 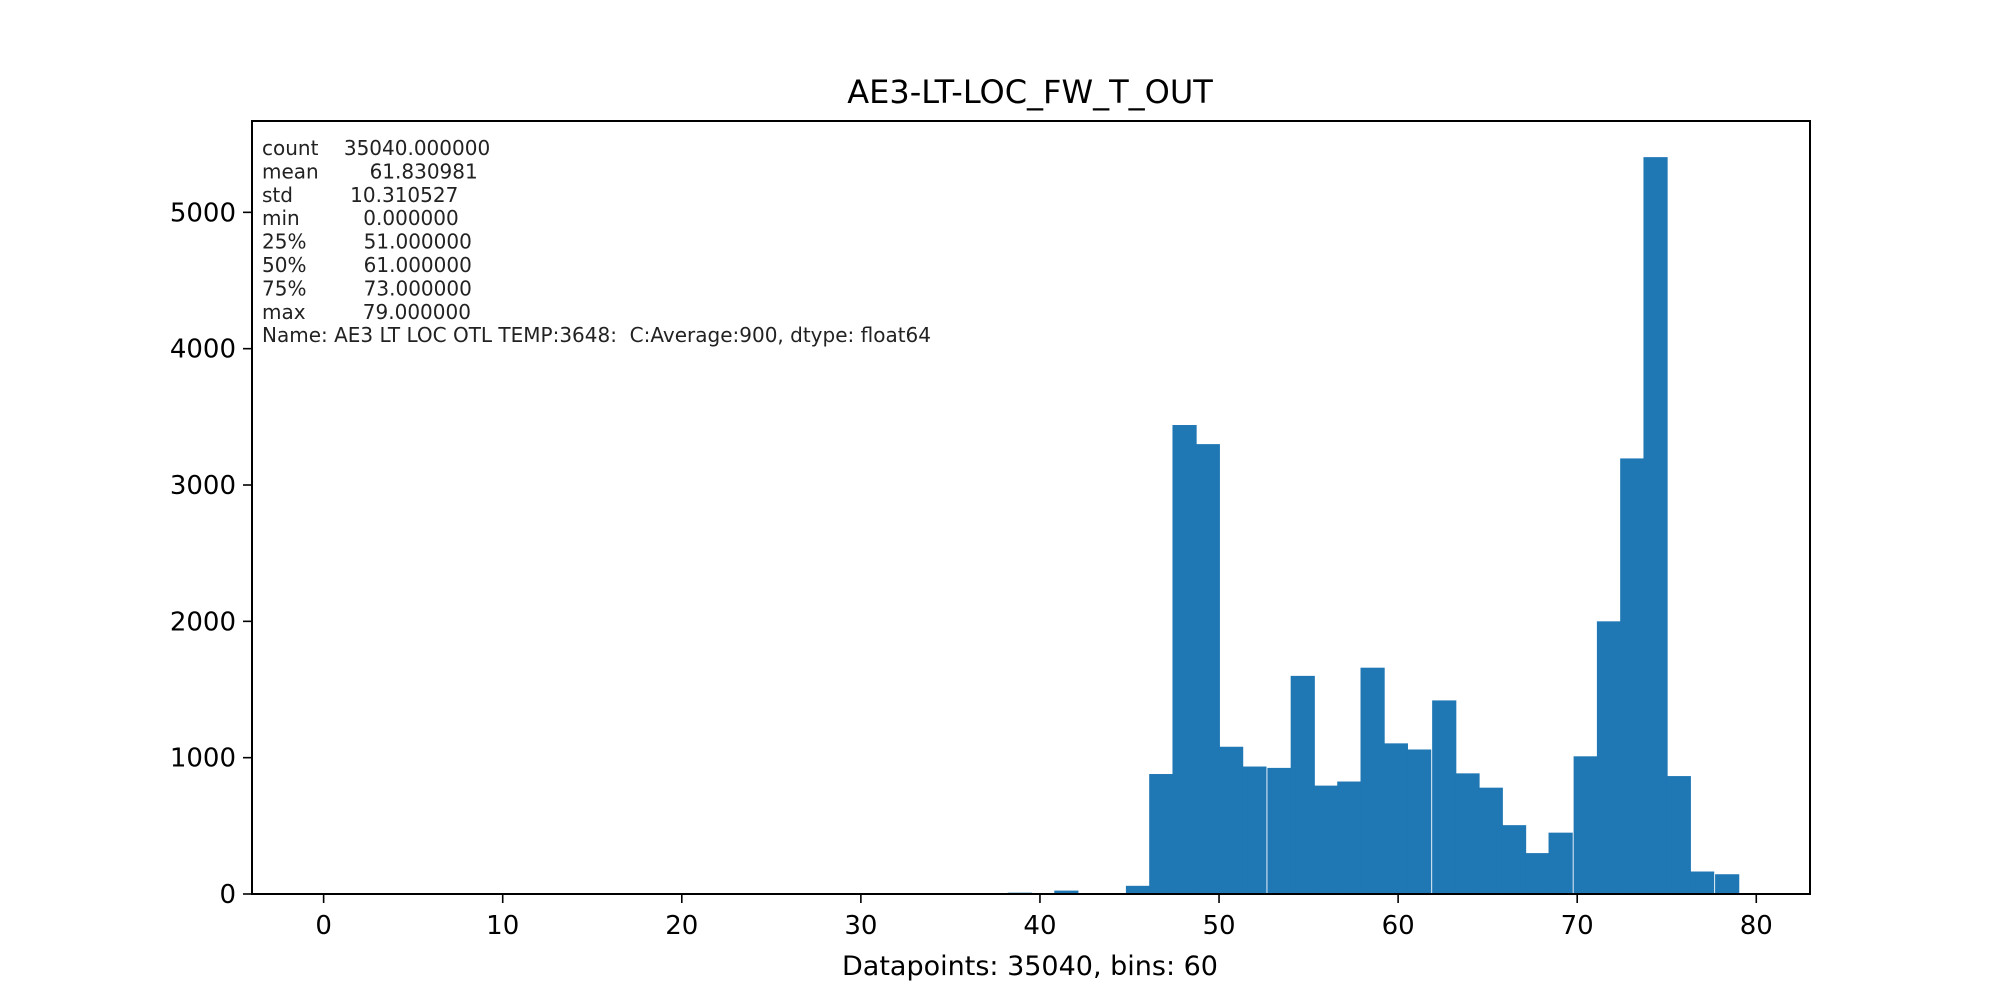 I want to click on y-tick-label: 3000, so click(x=203, y=486).